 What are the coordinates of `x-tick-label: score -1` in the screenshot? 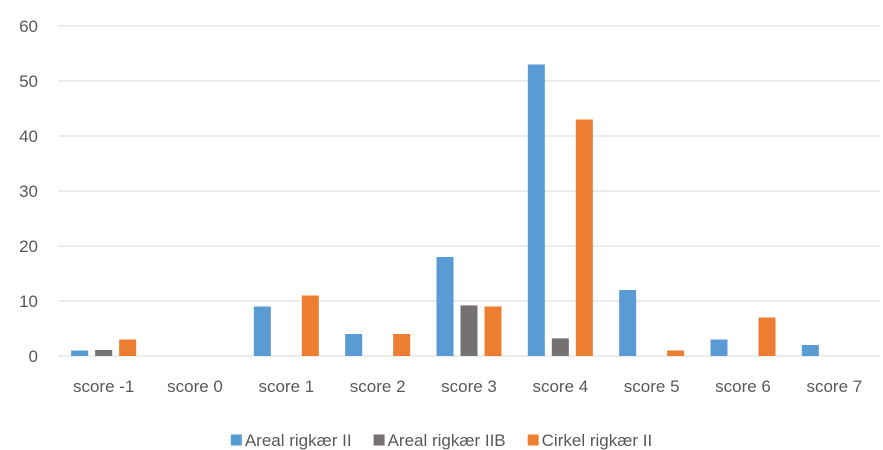 It's located at (103, 386).